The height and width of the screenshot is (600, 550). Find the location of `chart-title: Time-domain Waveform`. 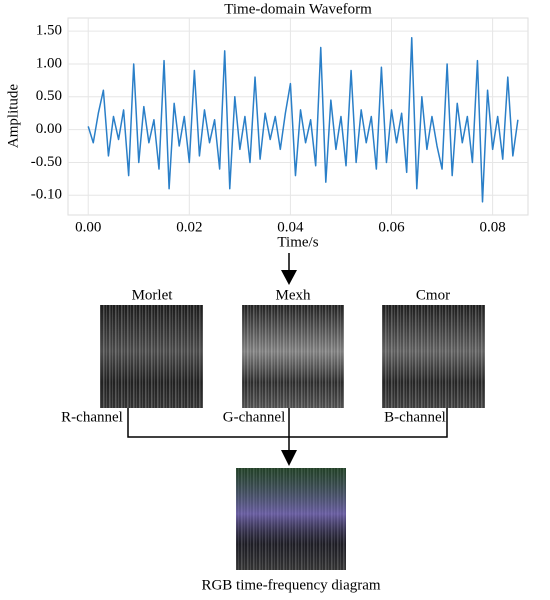

chart-title: Time-domain Waveform is located at coordinates (298, 9).